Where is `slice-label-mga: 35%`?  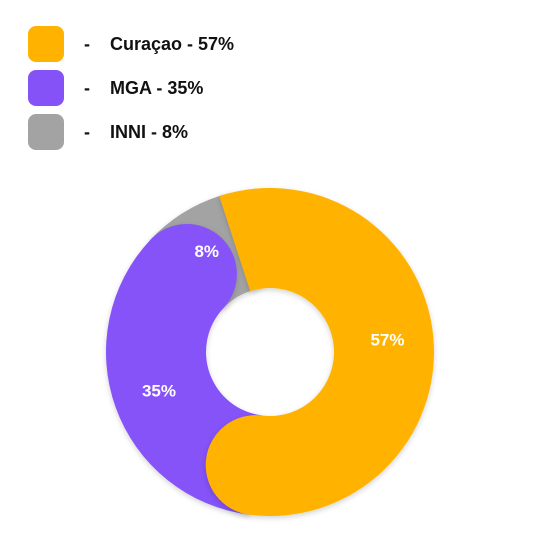
slice-label-mga: 35% is located at coordinates (159, 390).